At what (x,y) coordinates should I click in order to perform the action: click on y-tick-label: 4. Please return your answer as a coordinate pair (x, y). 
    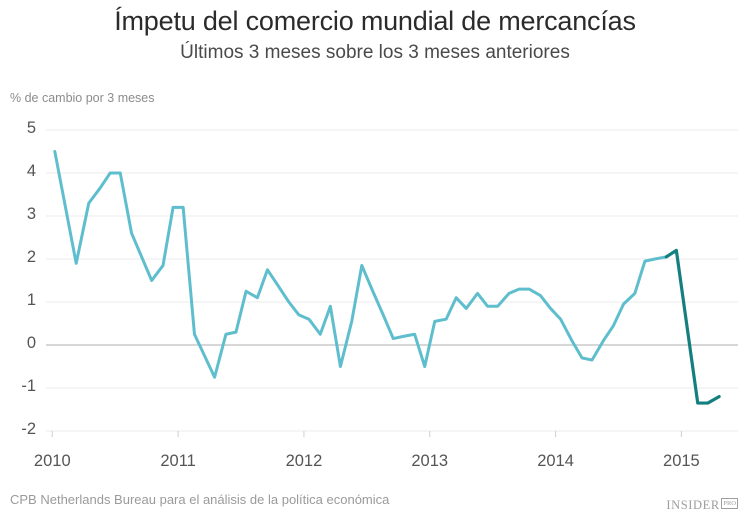
    Looking at the image, I should click on (31, 171).